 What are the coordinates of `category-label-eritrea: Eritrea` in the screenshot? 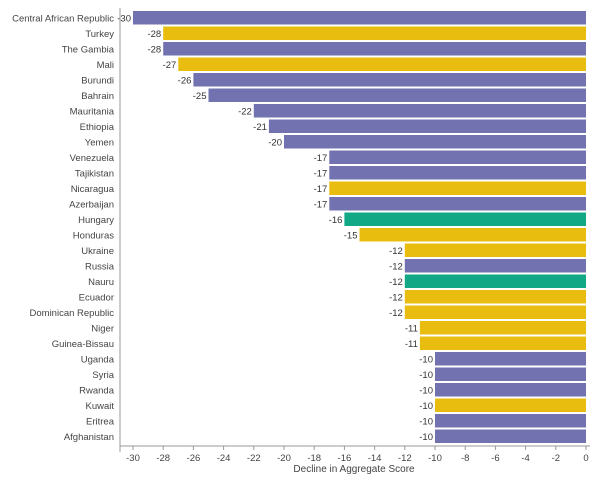 It's located at (100, 421).